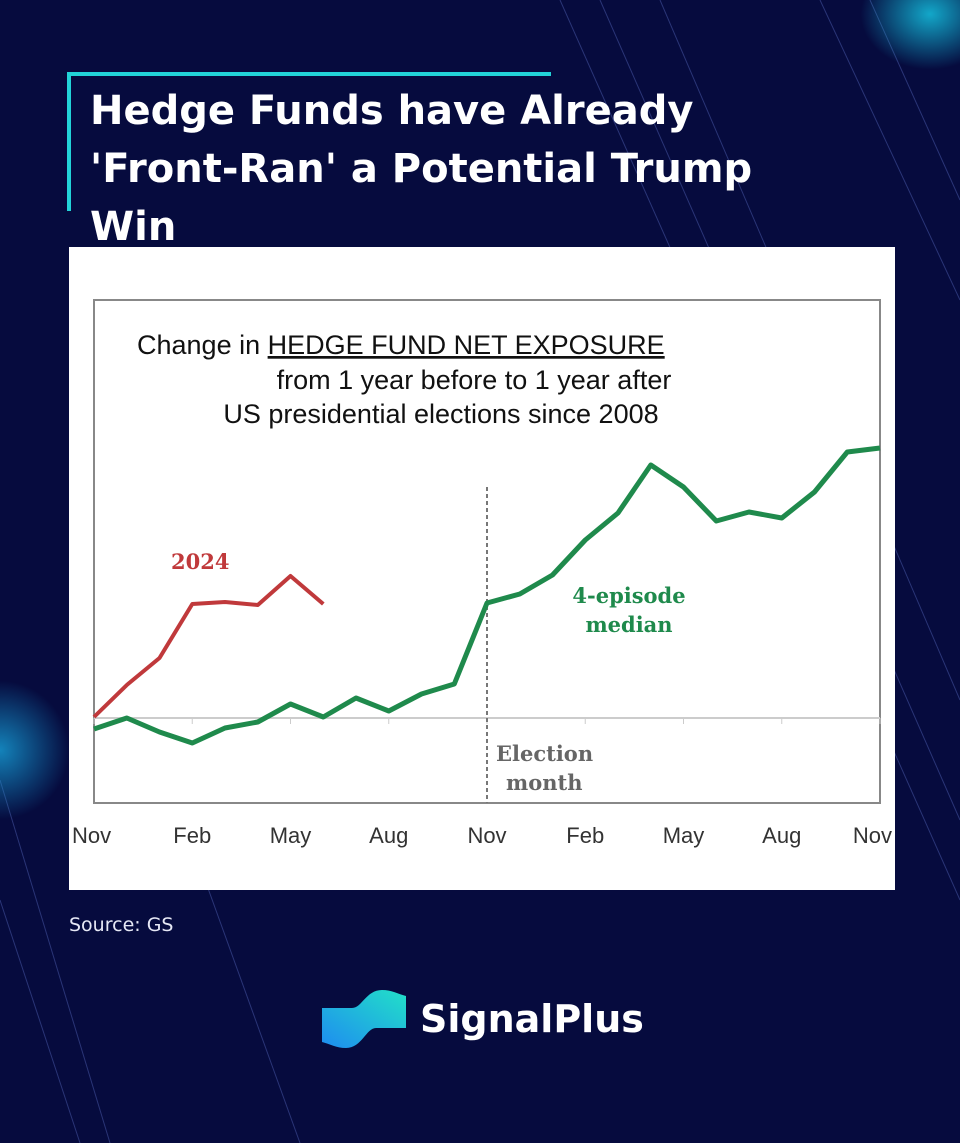 This screenshot has width=960, height=1143. I want to click on glow-top-right, so click(910, 35).